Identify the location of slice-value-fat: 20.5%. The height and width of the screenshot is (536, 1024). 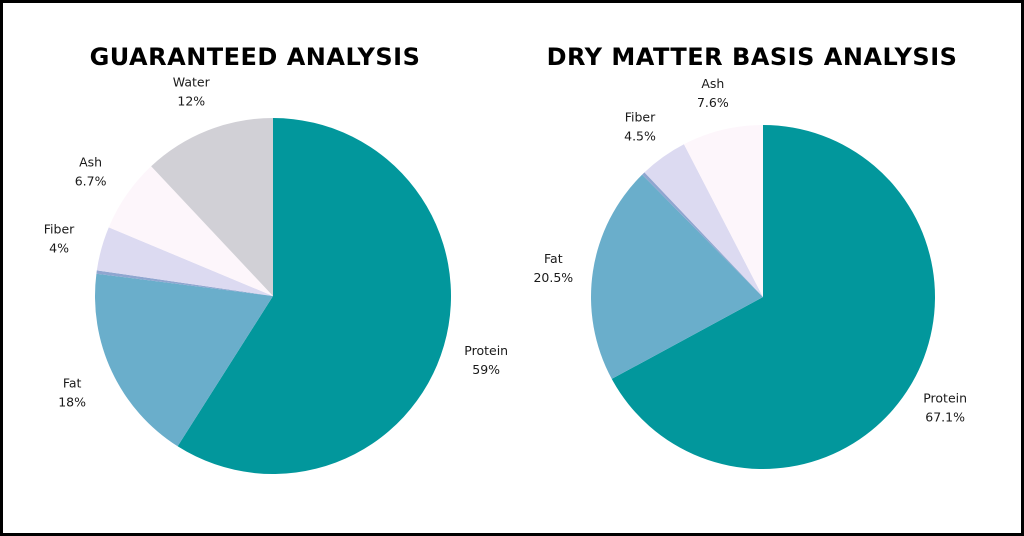
(553, 277).